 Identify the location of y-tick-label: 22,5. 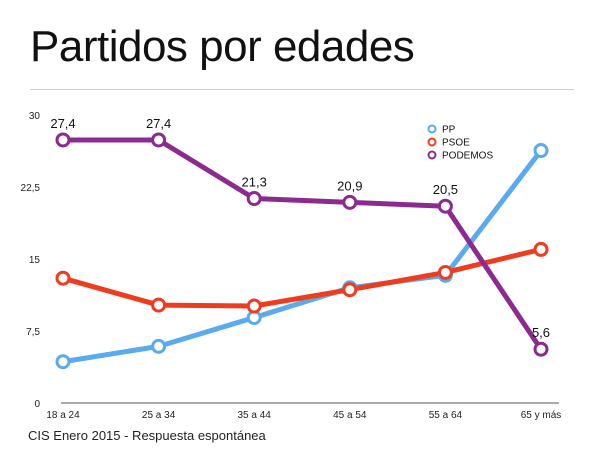
(31, 188).